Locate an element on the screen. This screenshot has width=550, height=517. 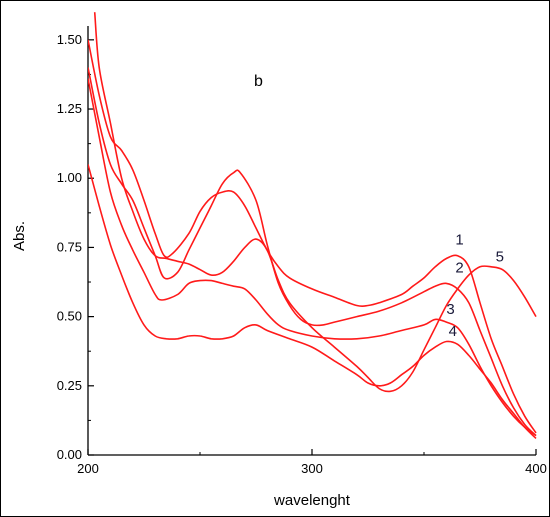
y-axis-title: Abs. is located at coordinates (19, 236).